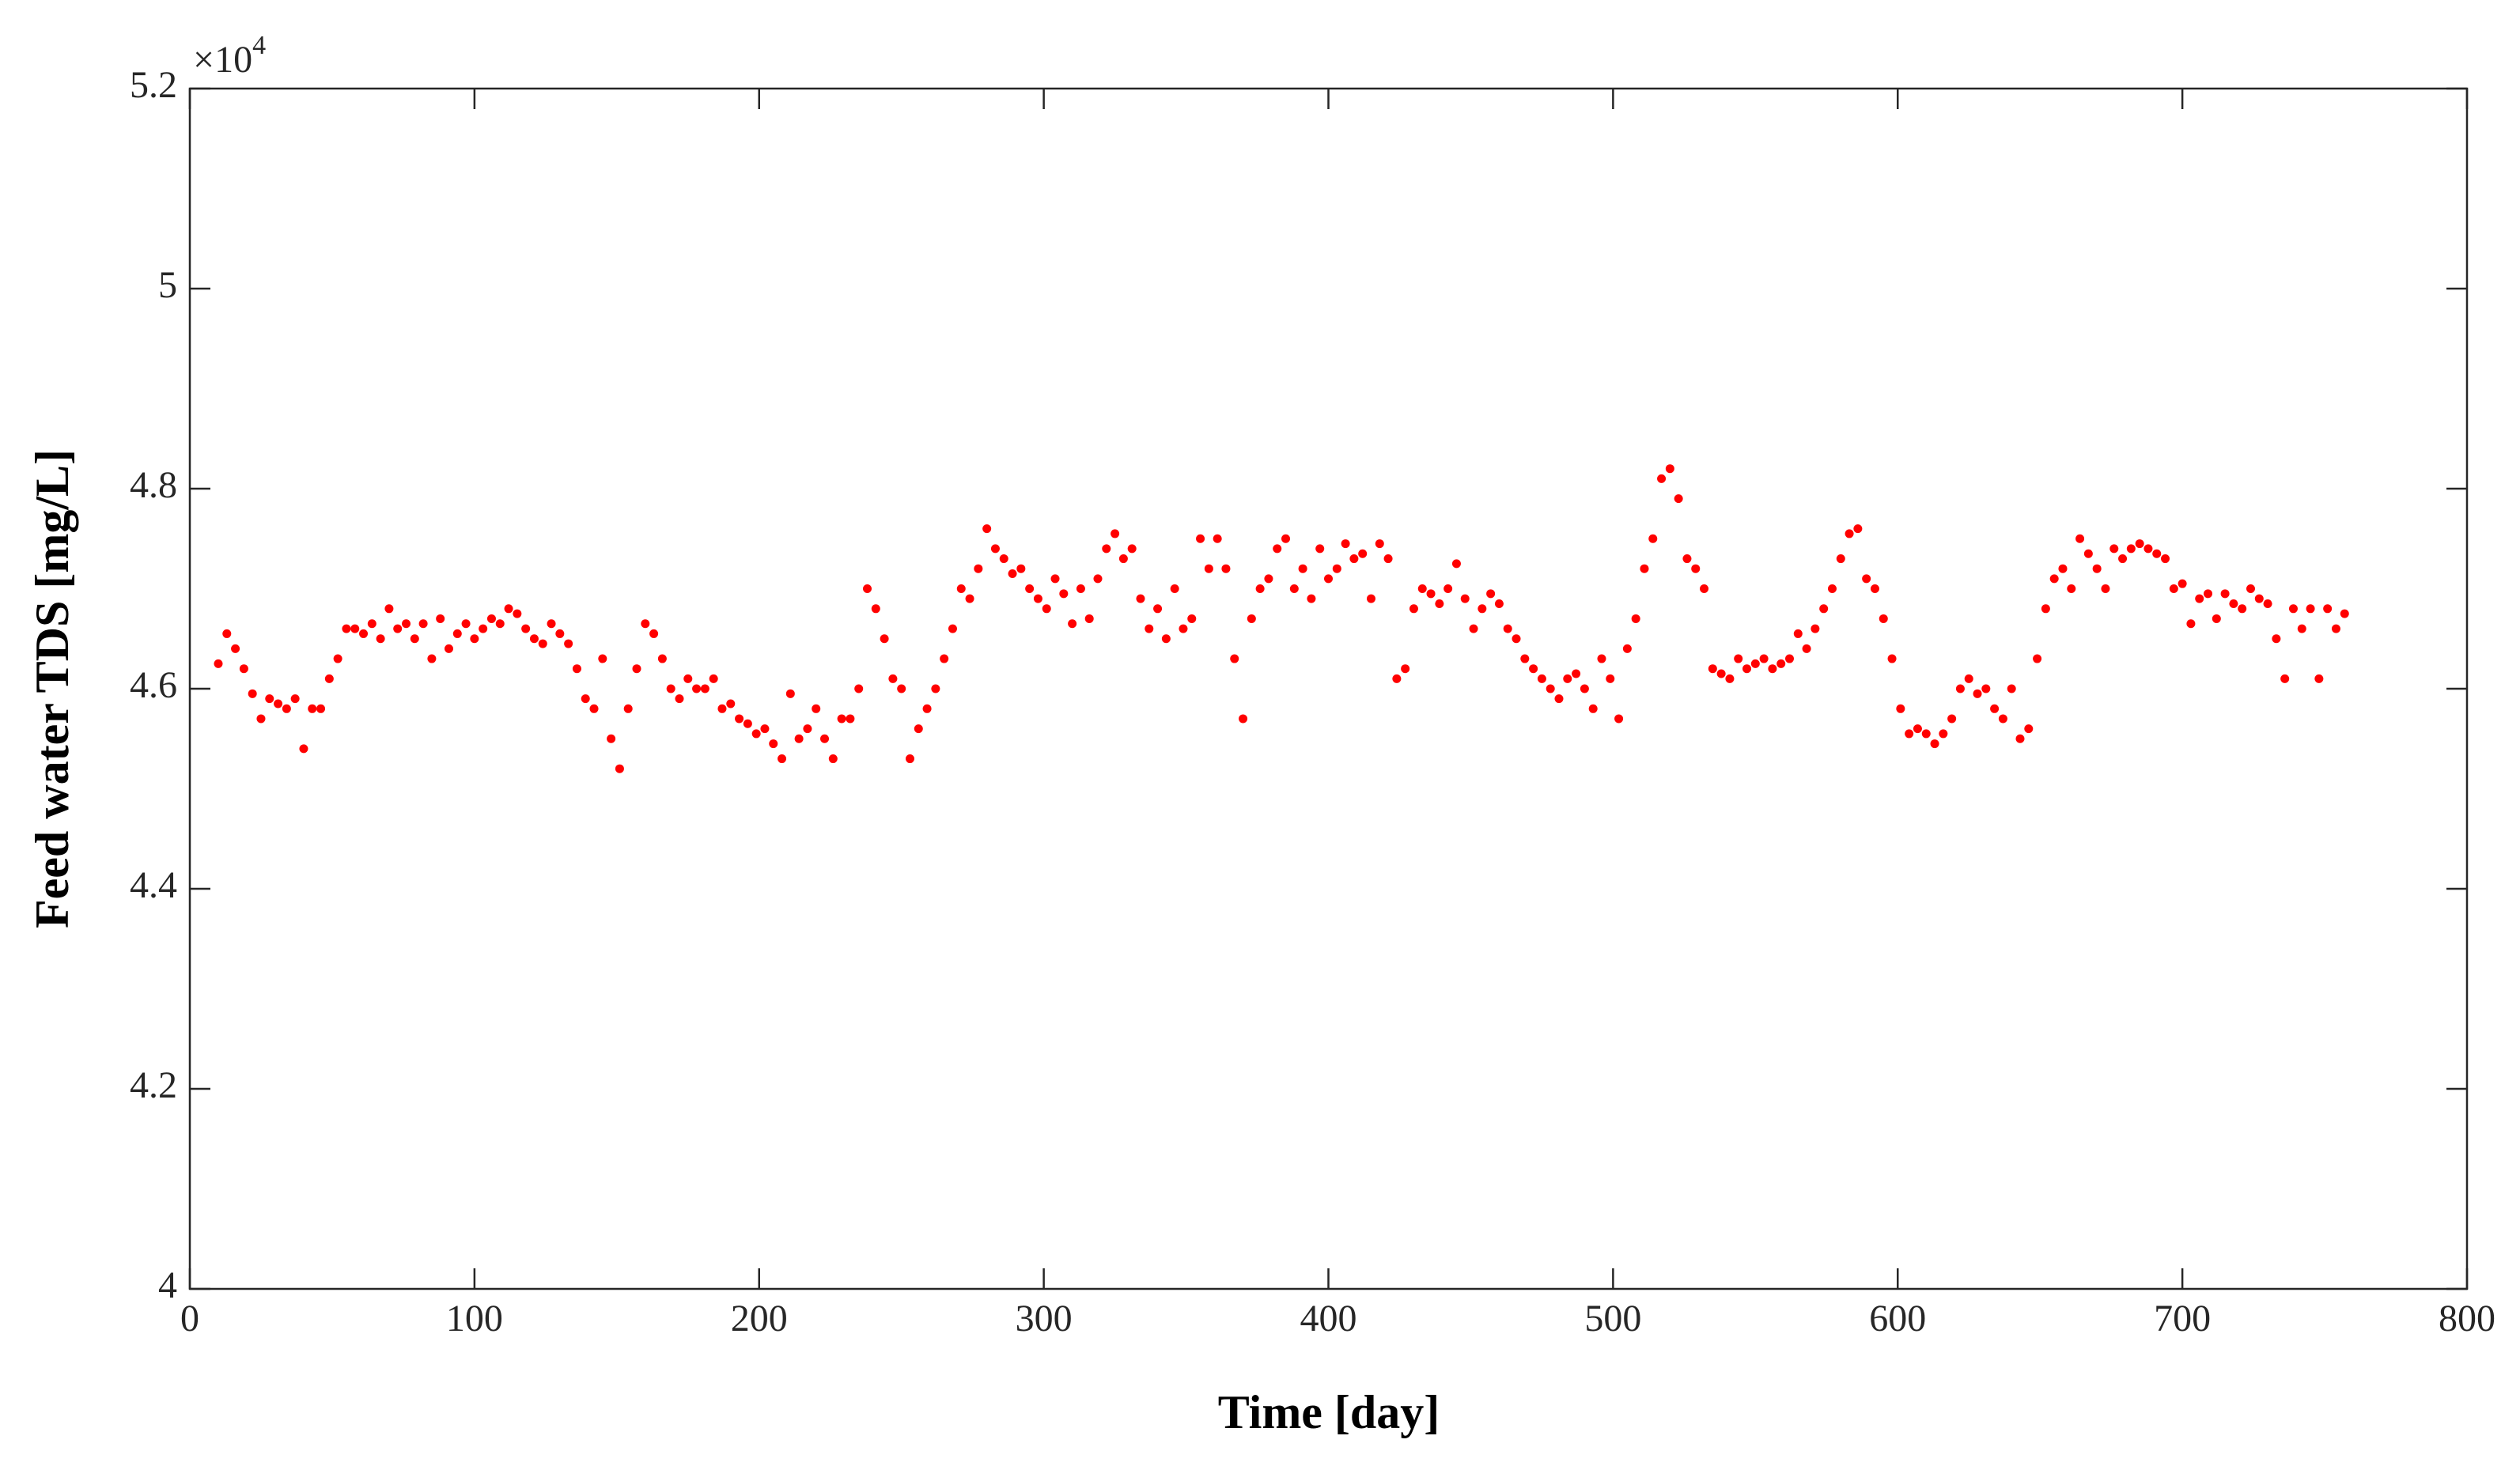  What do you see at coordinates (153, 1085) in the screenshot?
I see `y-tick-label: 4.2` at bounding box center [153, 1085].